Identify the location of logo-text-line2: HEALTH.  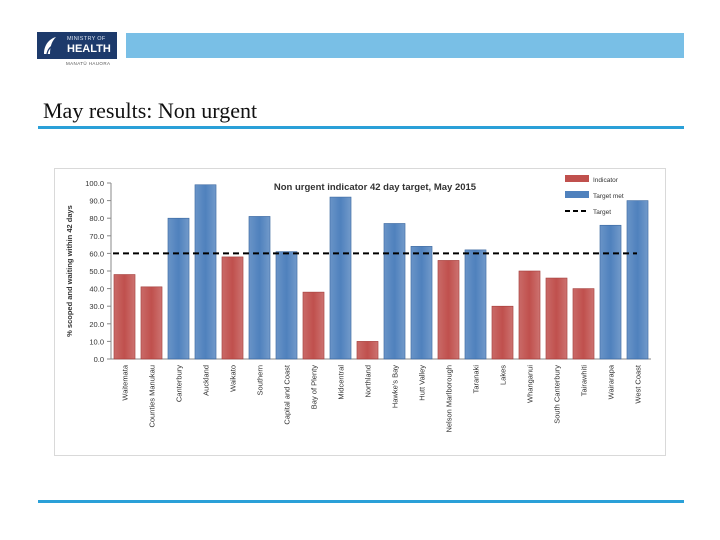
(89, 49).